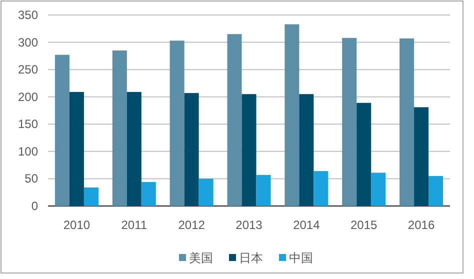 This screenshot has height=279, width=474. What do you see at coordinates (28, 97) in the screenshot?
I see `y-tick-label: 200` at bounding box center [28, 97].